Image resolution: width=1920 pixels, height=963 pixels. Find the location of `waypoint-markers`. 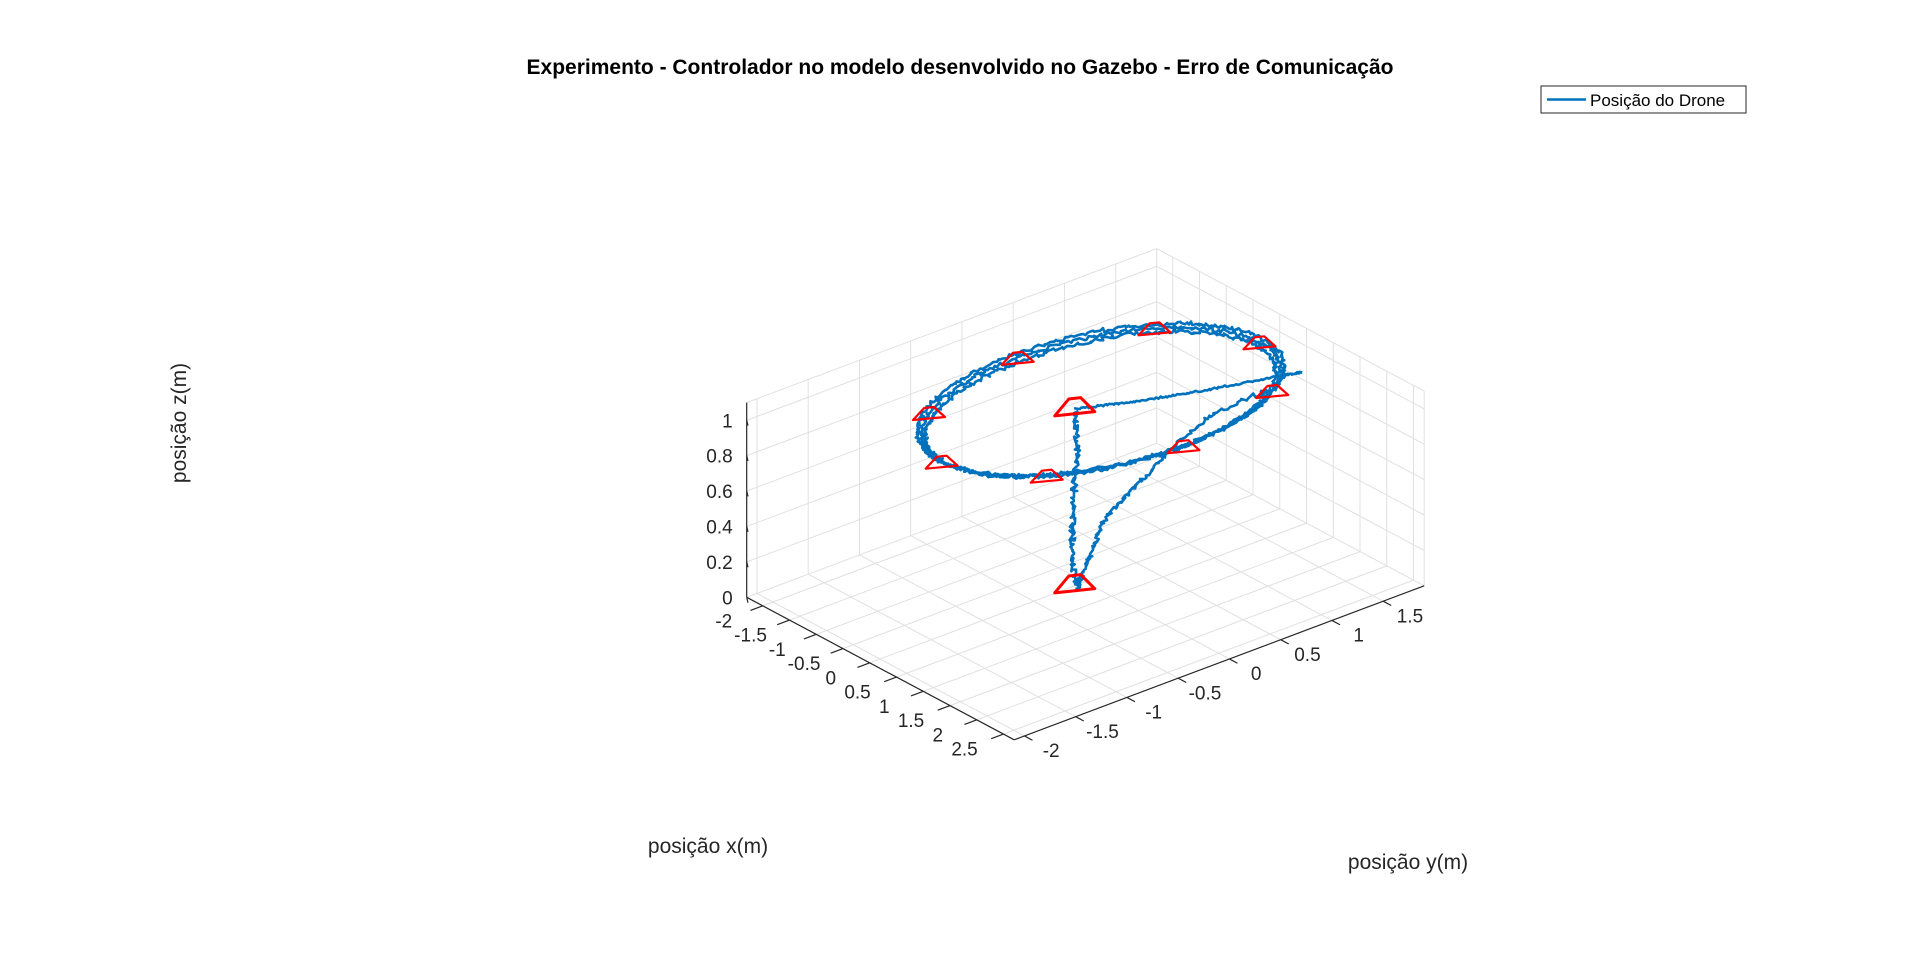

waypoint-markers is located at coordinates (1100, 458).